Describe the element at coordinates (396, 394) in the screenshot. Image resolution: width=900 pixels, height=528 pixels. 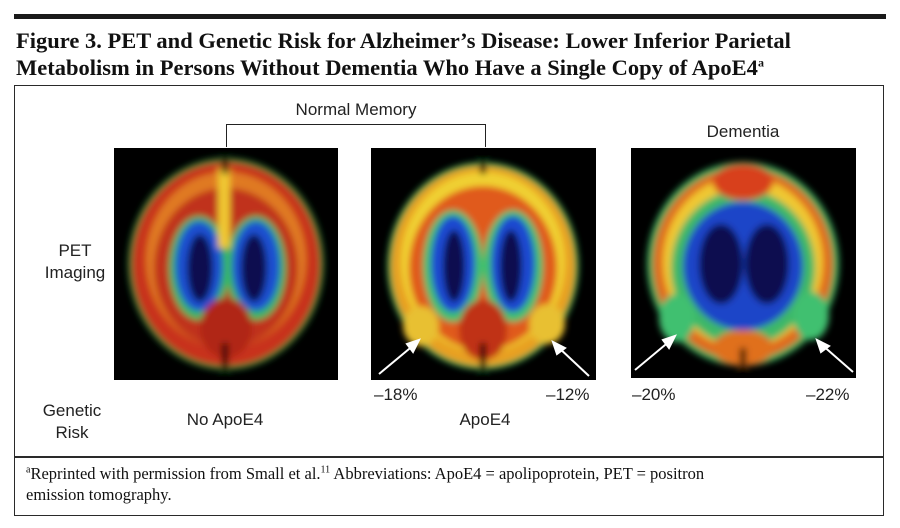
I see `apoe4-left-change: –18%` at that location.